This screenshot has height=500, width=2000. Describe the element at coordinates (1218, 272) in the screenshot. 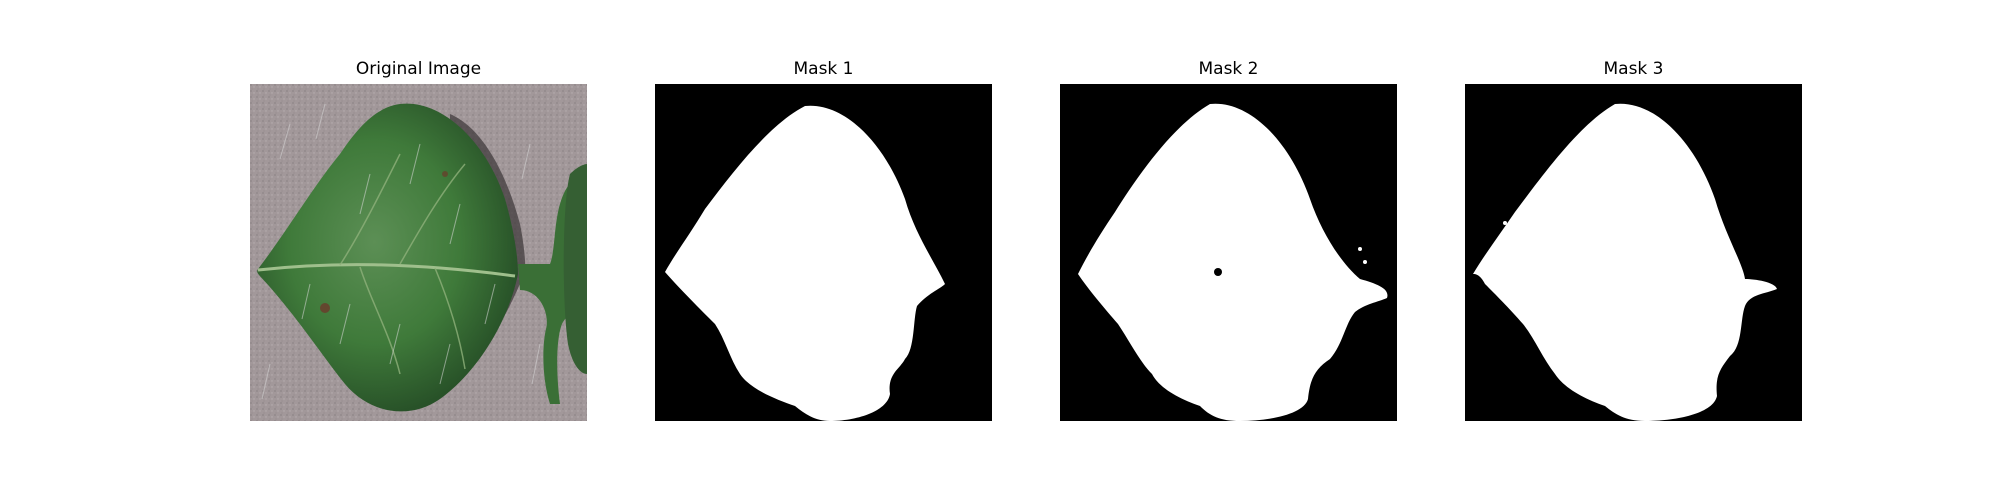

I see `mask-2-hole` at that location.